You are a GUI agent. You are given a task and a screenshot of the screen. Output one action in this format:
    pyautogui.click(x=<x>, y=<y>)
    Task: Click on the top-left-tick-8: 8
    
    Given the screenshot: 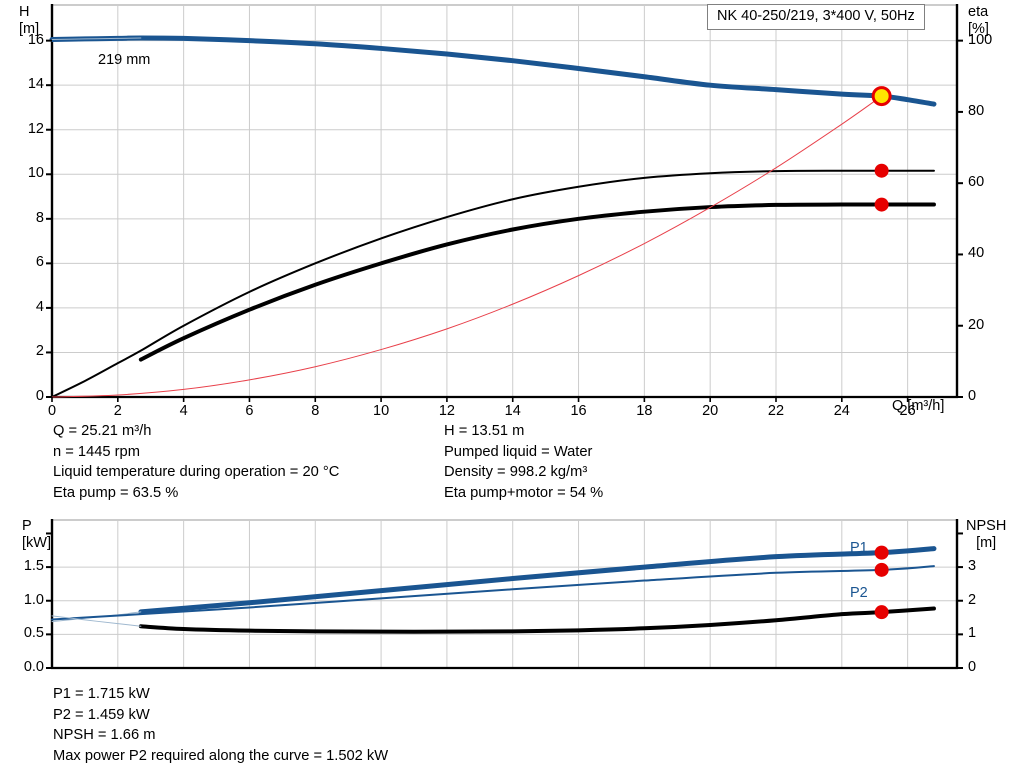 What is the action you would take?
    pyautogui.click(x=39, y=217)
    